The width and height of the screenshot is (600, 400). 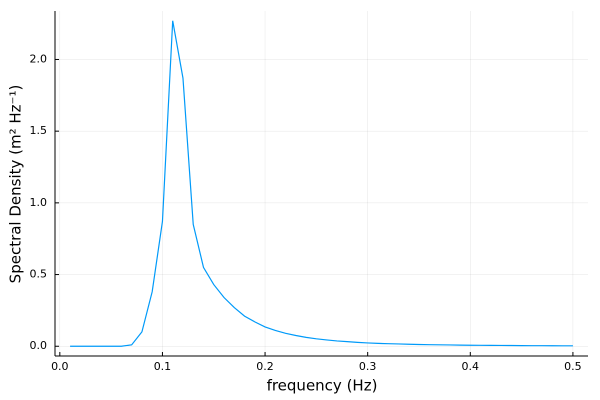 What do you see at coordinates (265, 366) in the screenshot?
I see `x-tick-label: 0.2` at bounding box center [265, 366].